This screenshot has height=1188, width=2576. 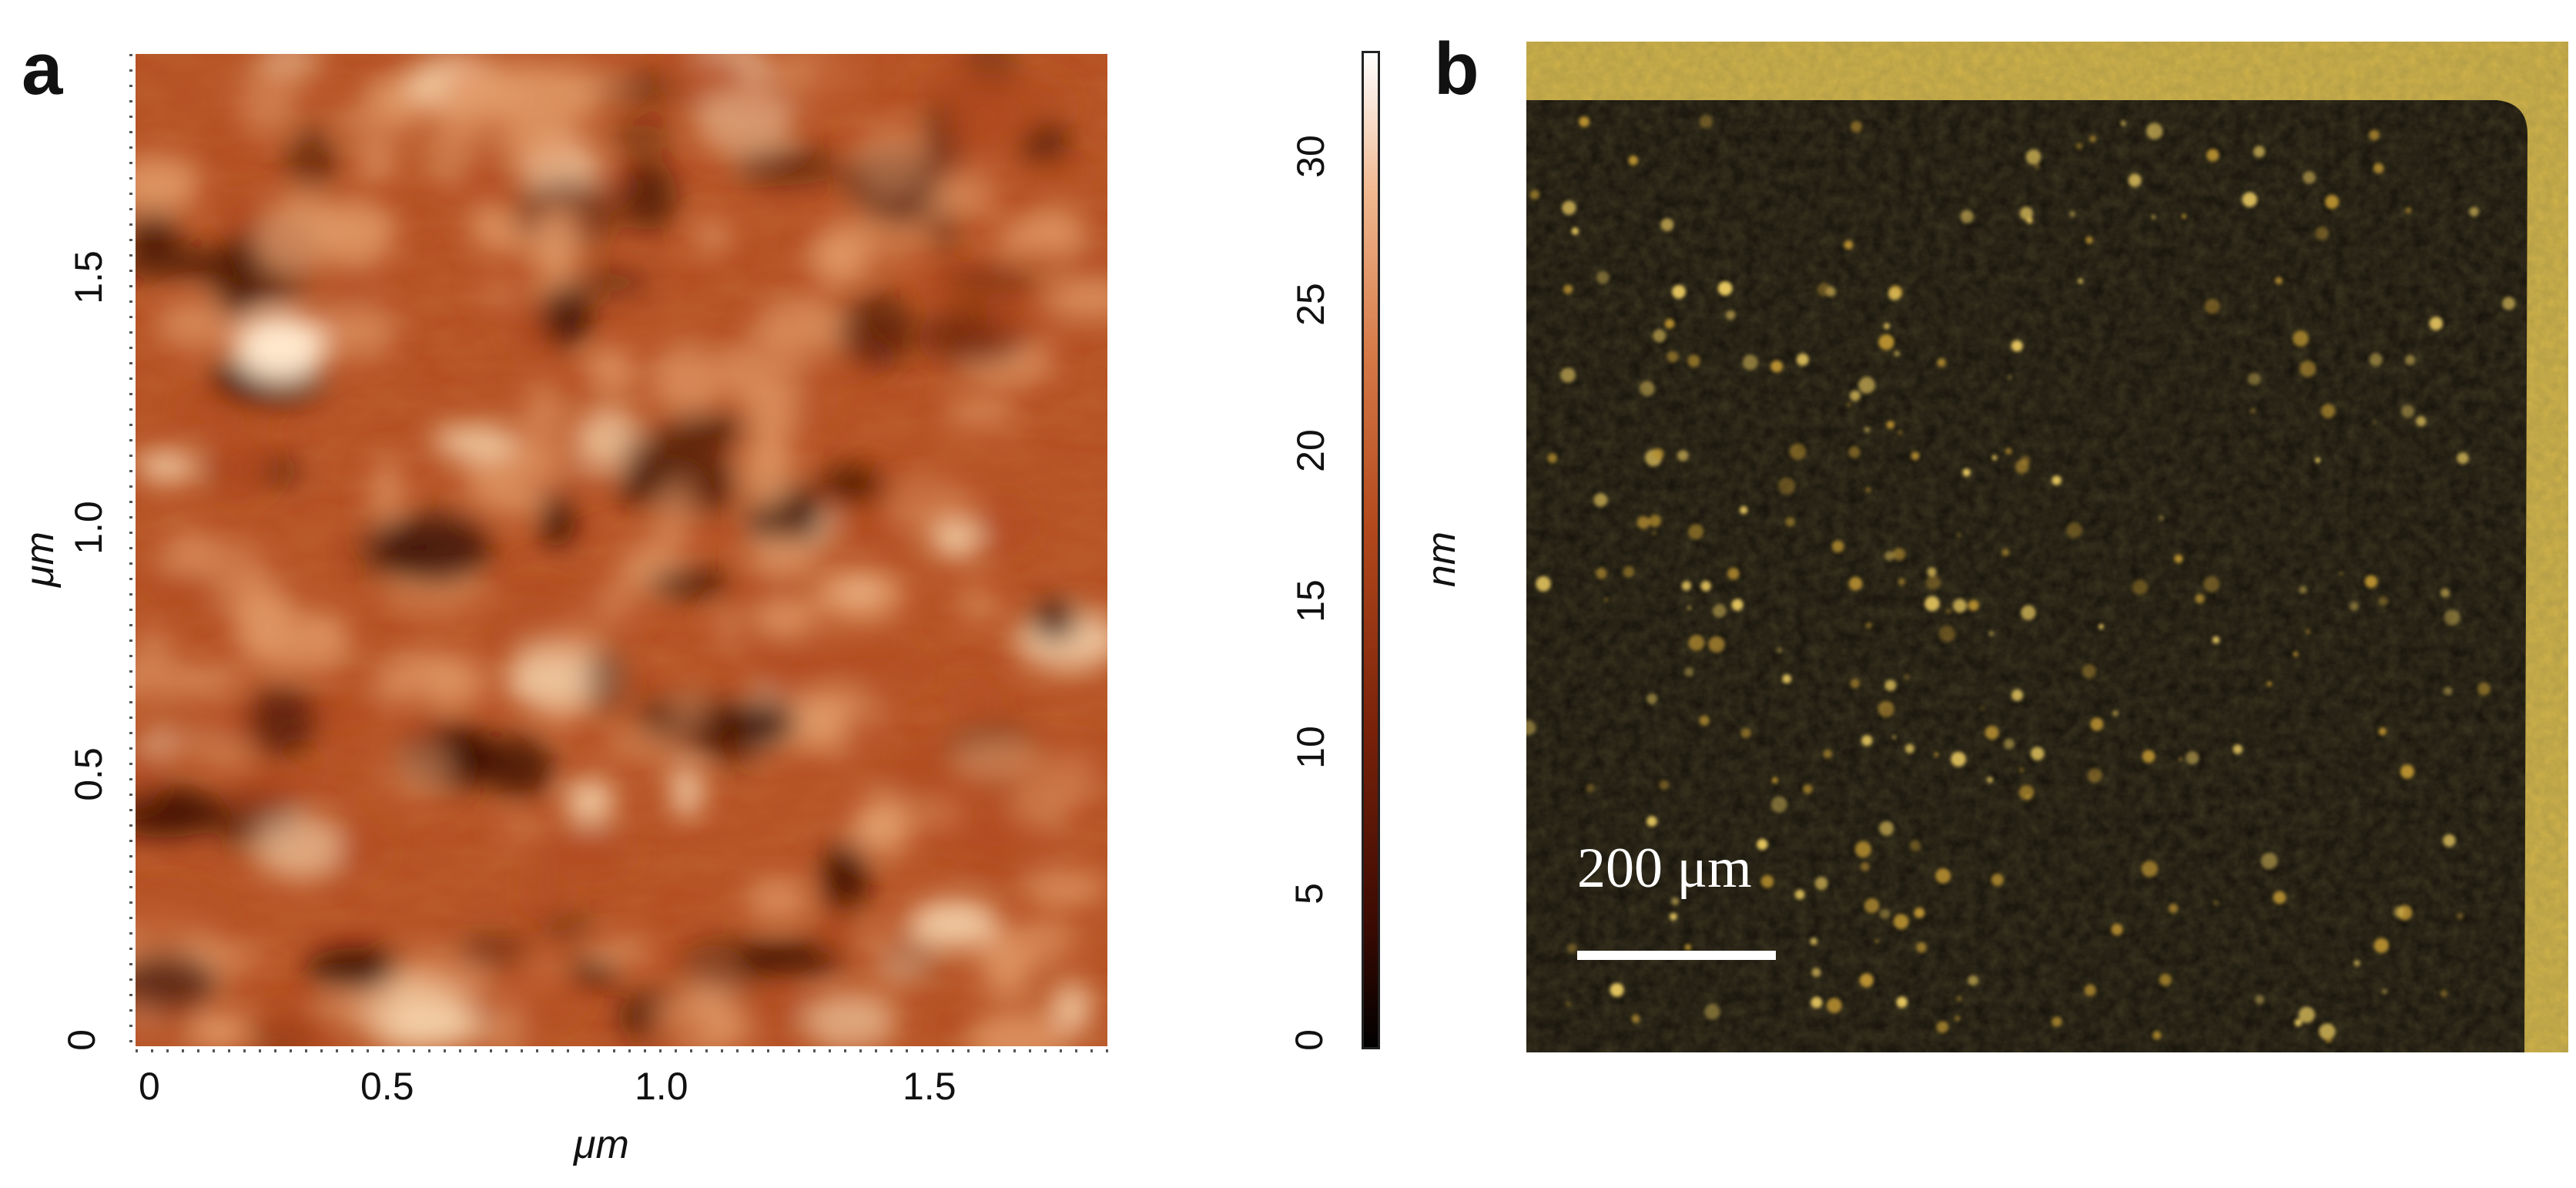 I want to click on colorbar-title: nm, so click(x=1442, y=559).